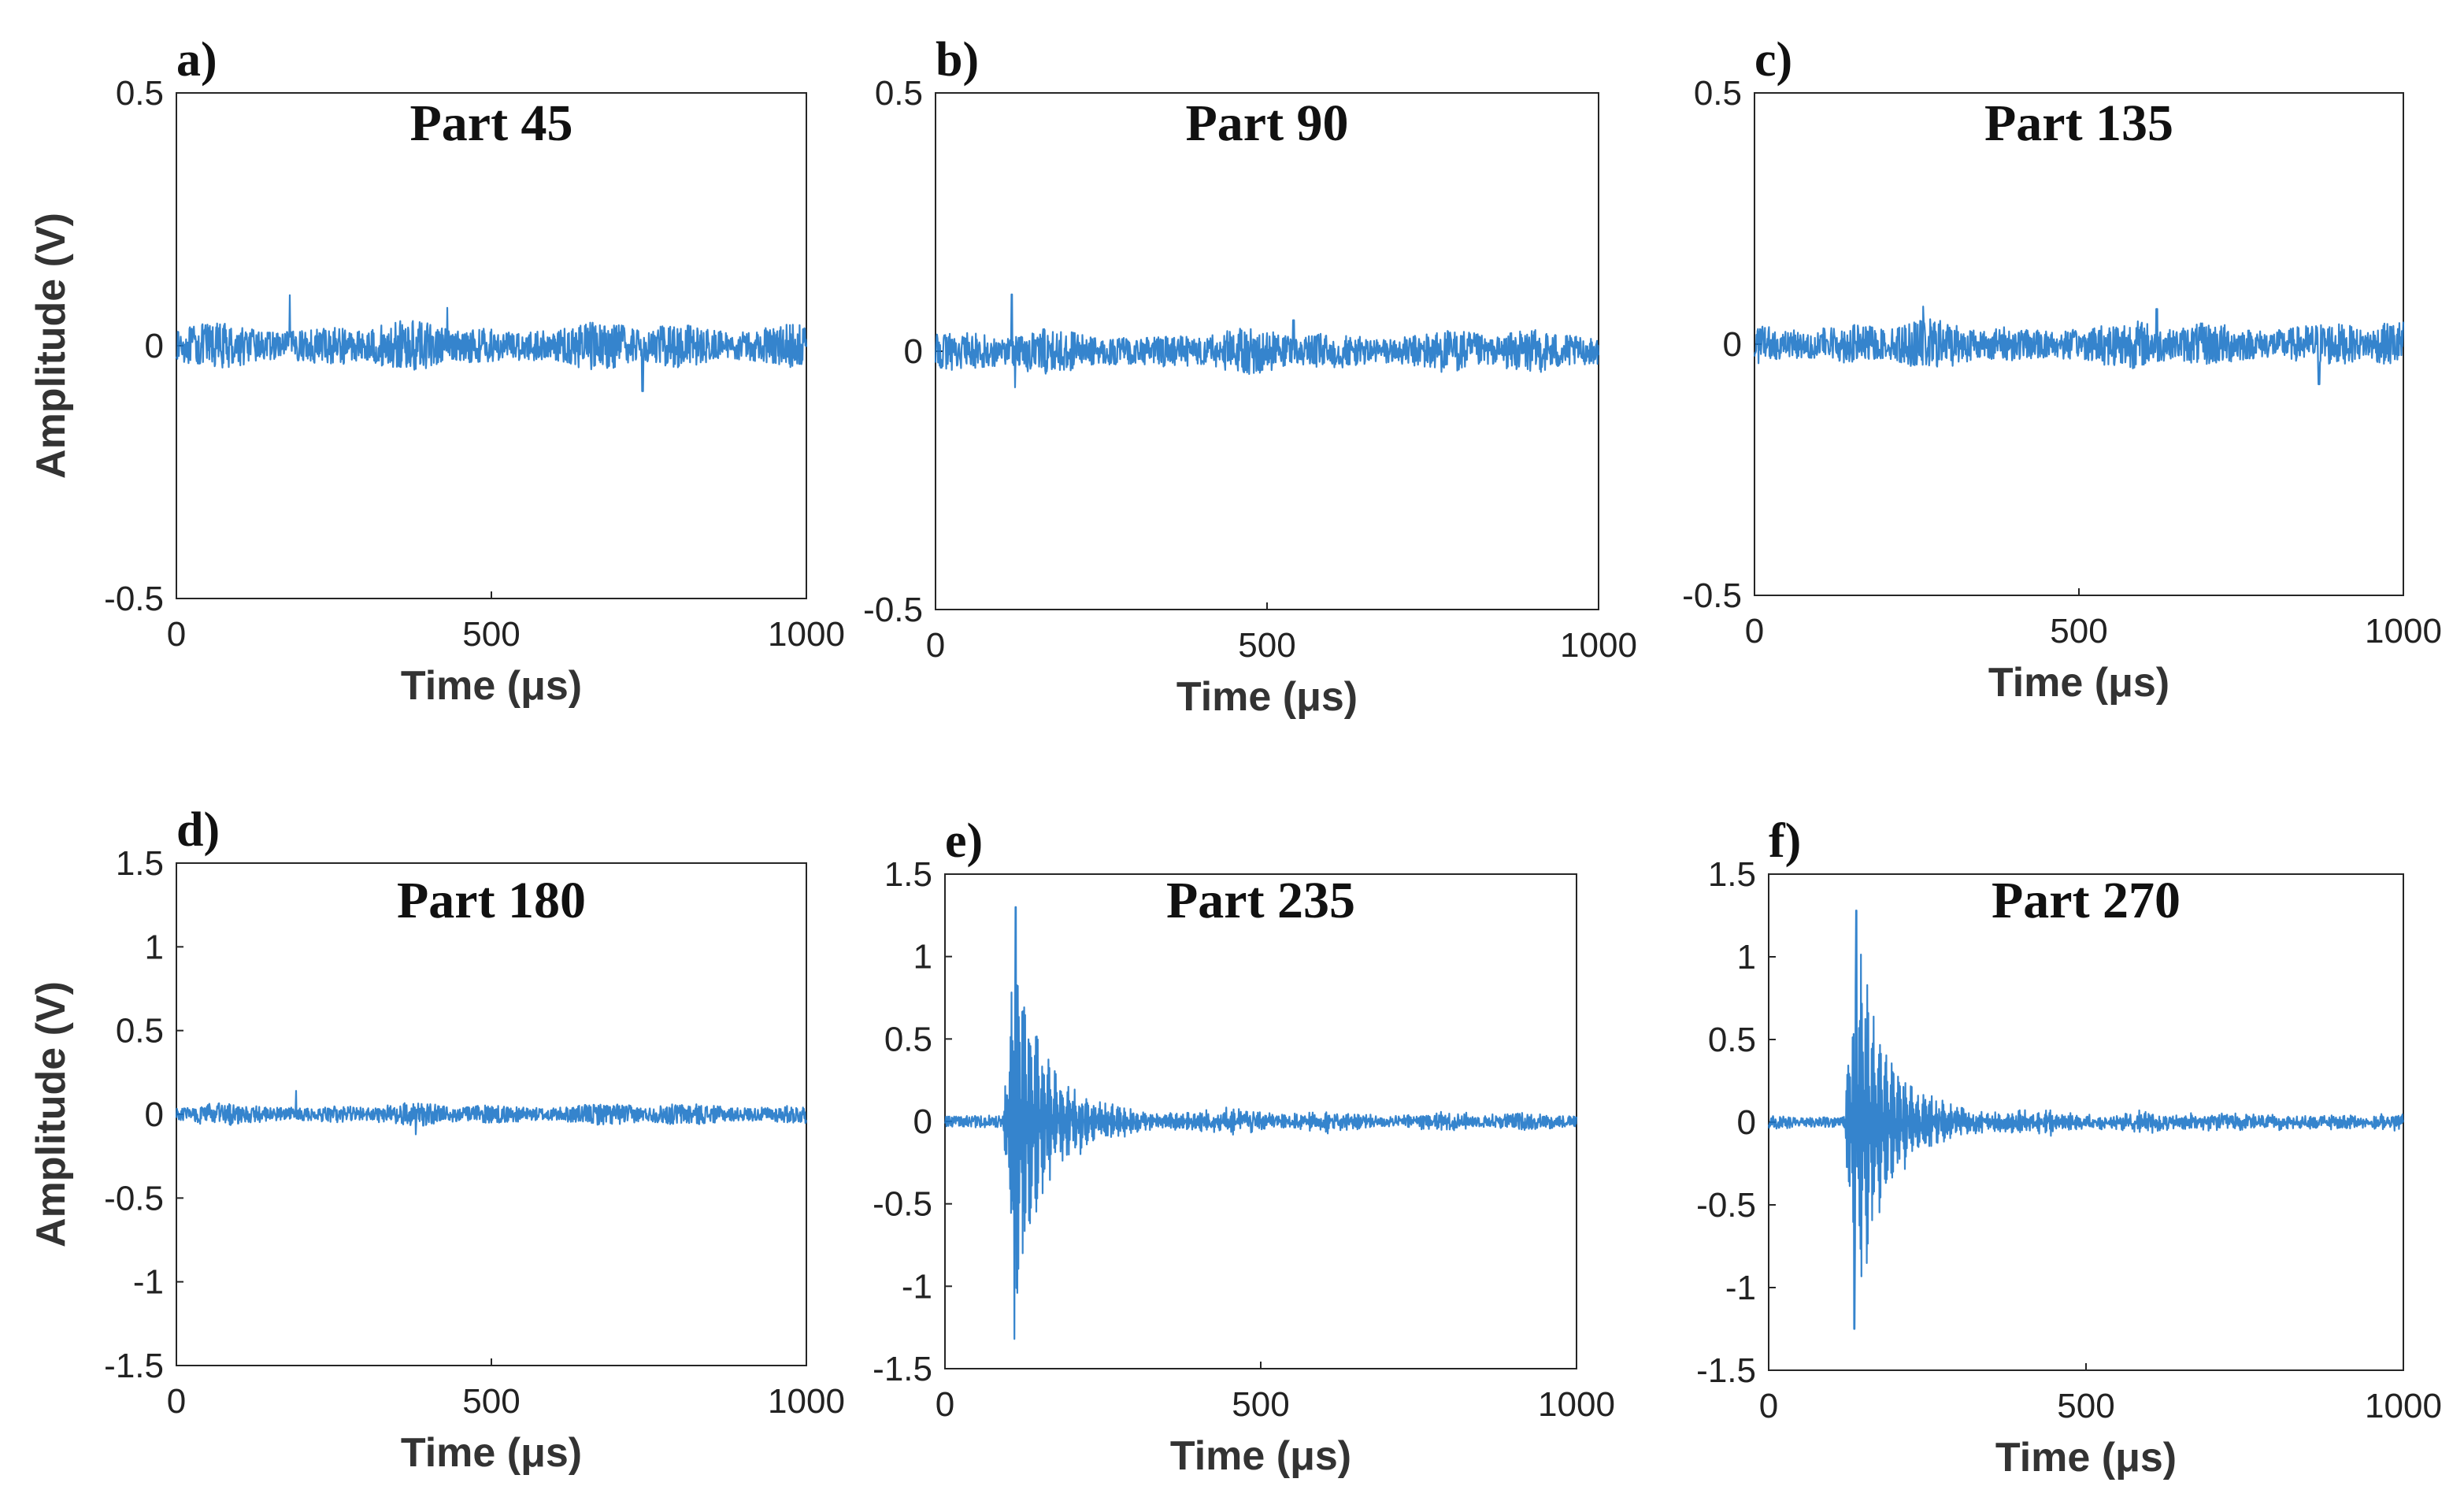 This screenshot has width=2464, height=1512. I want to click on panel-label: e), so click(964, 841).